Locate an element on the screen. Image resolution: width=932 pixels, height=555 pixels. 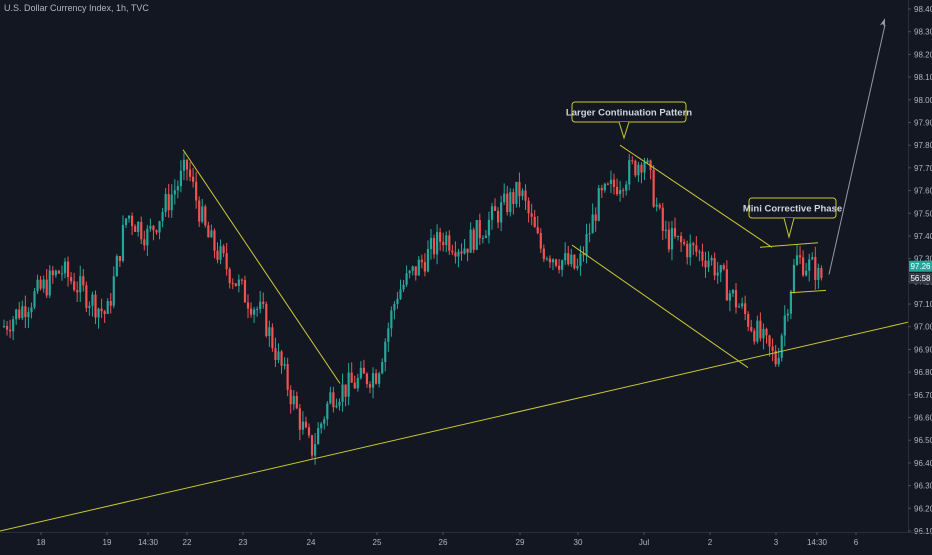
annotation-mini-corrective-text: Mini Corrective Phase is located at coordinates (792, 209).